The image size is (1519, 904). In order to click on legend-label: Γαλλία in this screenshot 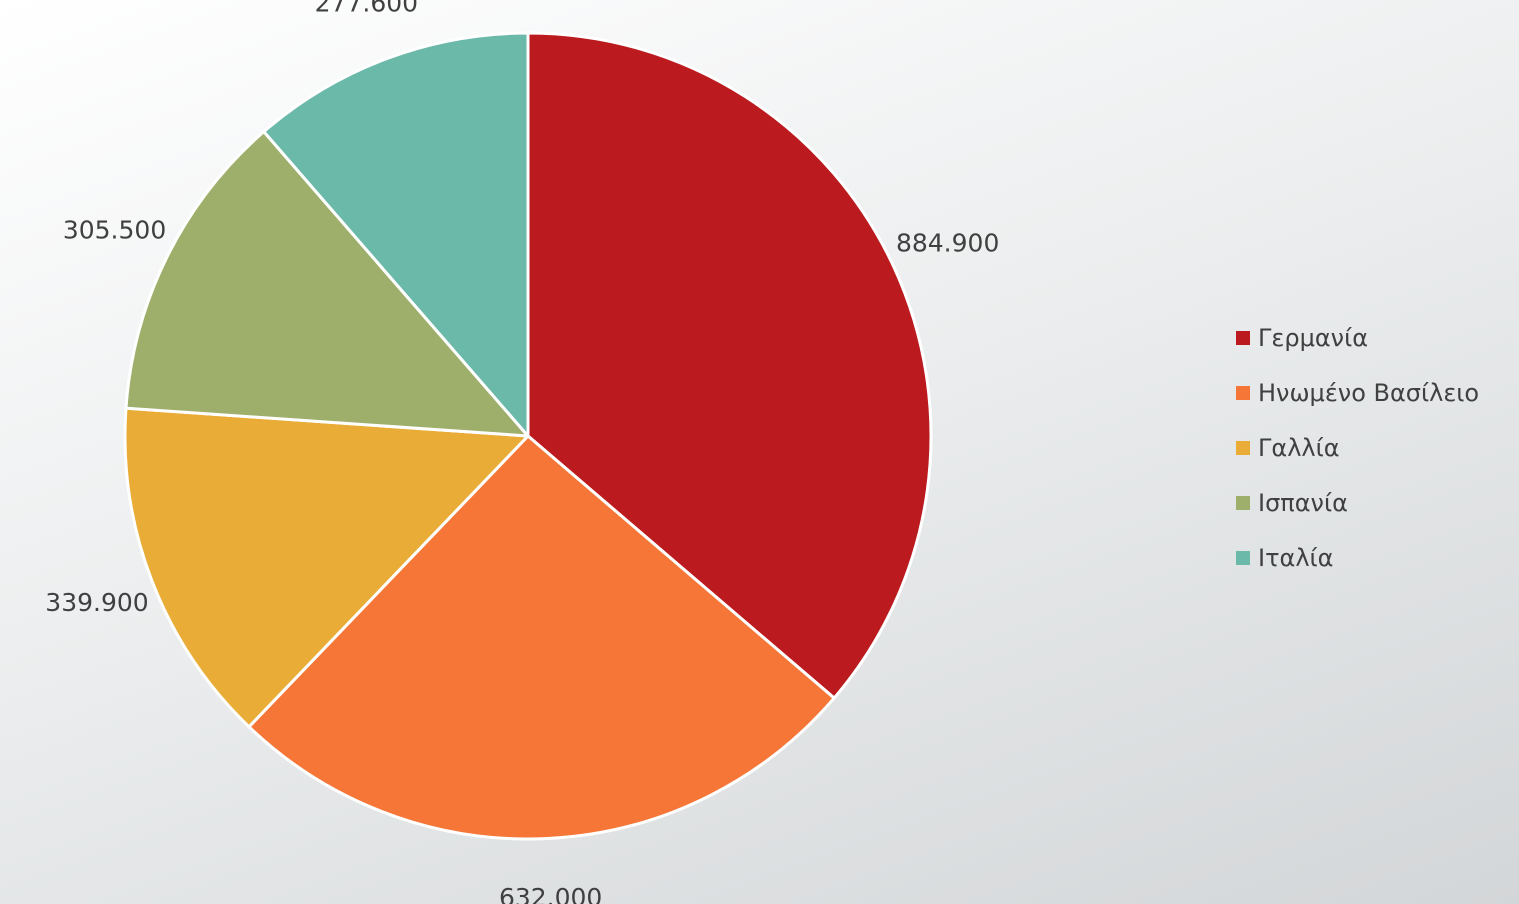, I will do `click(1299, 447)`.